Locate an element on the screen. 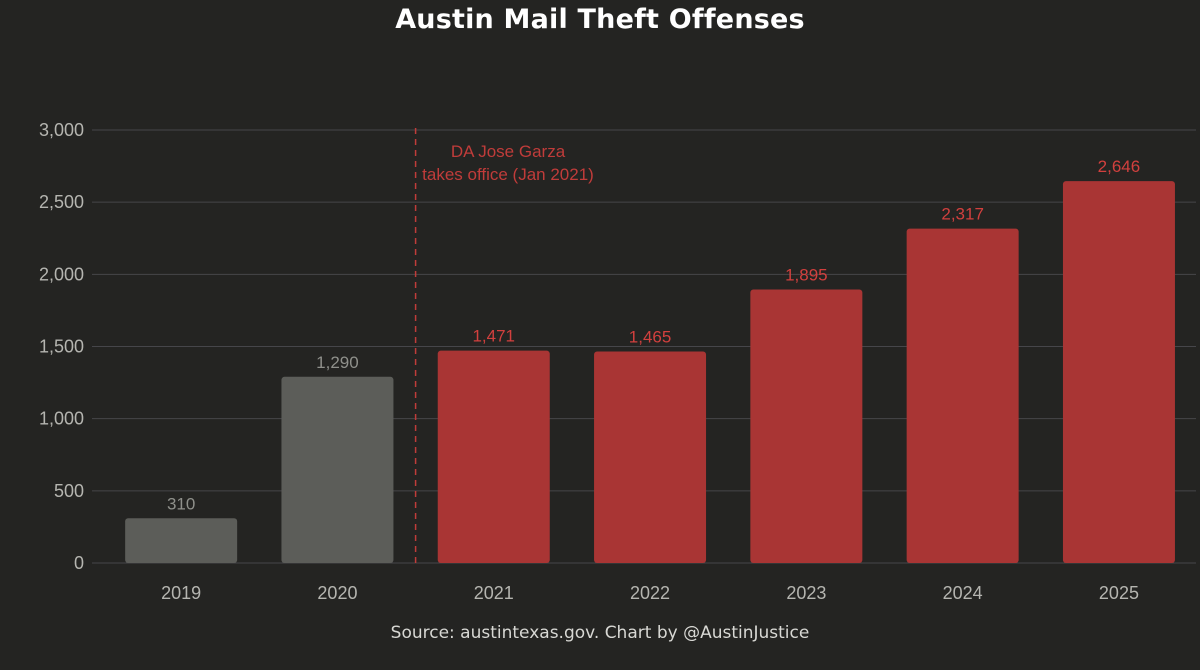  y-tick-label: 500 is located at coordinates (69, 491).